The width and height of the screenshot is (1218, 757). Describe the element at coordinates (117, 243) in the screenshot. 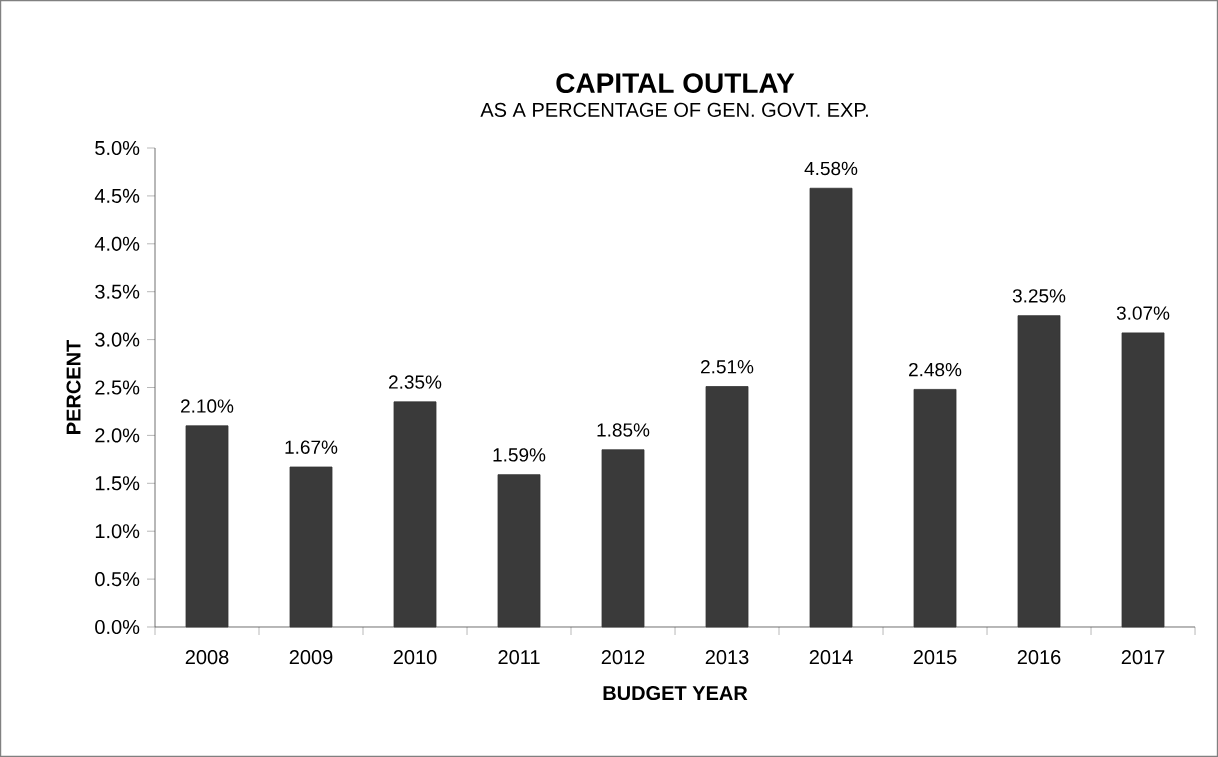

I see `y-tick-label: 4.0%` at that location.